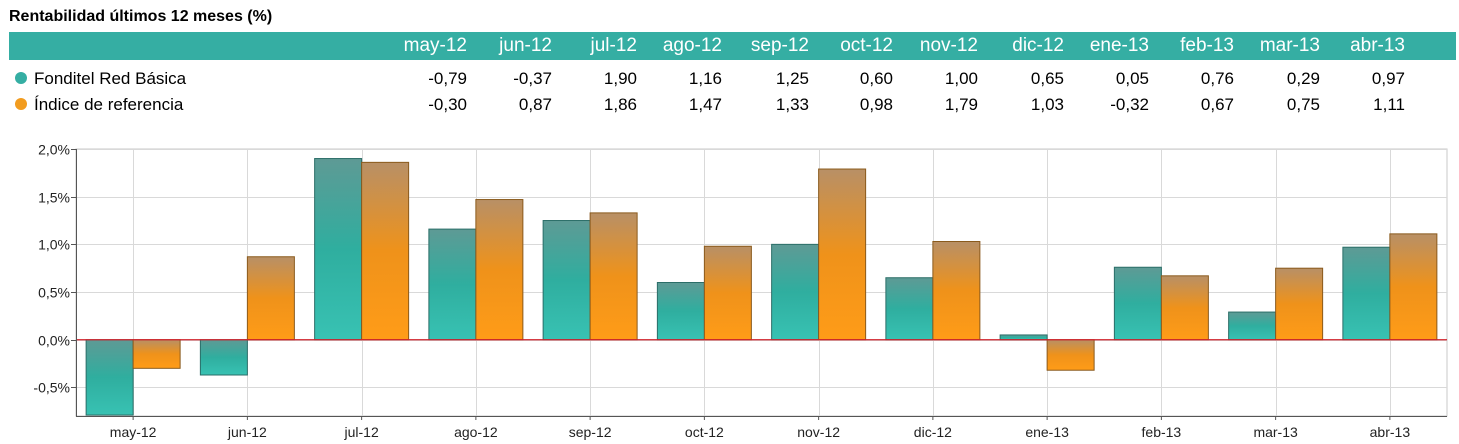 This screenshot has width=1459, height=444. I want to click on x-tick-label: sep-12, so click(590, 432).